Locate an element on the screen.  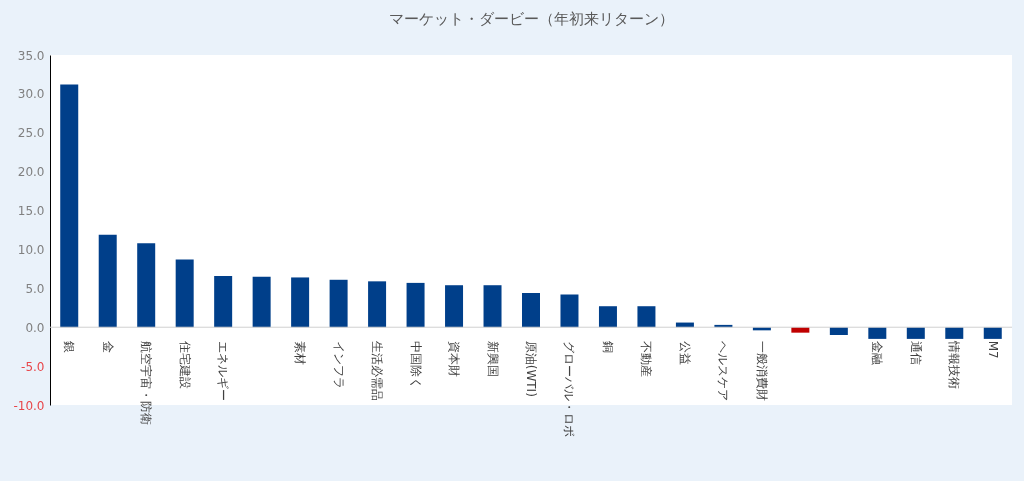
x-tick-label: M7 is located at coordinates (992, 349).